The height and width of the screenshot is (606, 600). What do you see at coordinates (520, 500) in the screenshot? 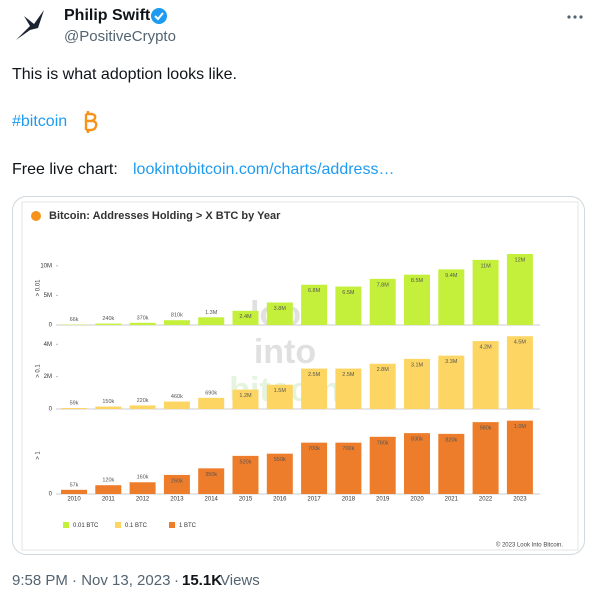
I see `x-tick-label: 2023` at bounding box center [520, 500].